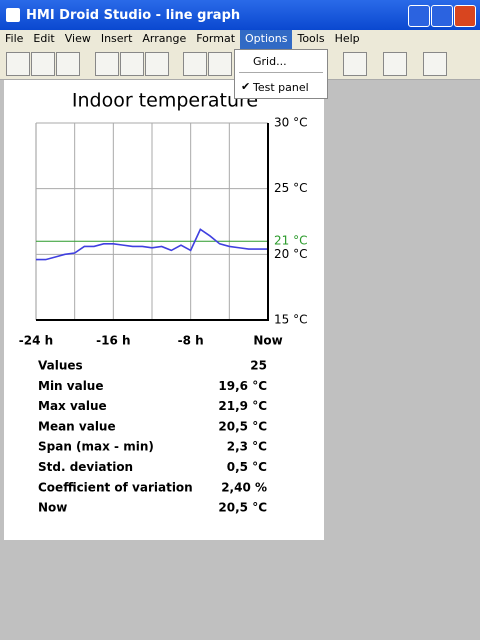 The width and height of the screenshot is (480, 640). Describe the element at coordinates (442, 16) in the screenshot. I see `maximize-button` at that location.